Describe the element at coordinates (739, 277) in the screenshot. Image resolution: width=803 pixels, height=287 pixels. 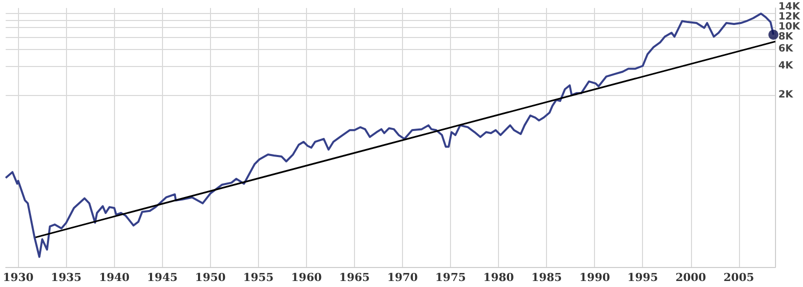
I see `x-tick-label: 2005` at that location.